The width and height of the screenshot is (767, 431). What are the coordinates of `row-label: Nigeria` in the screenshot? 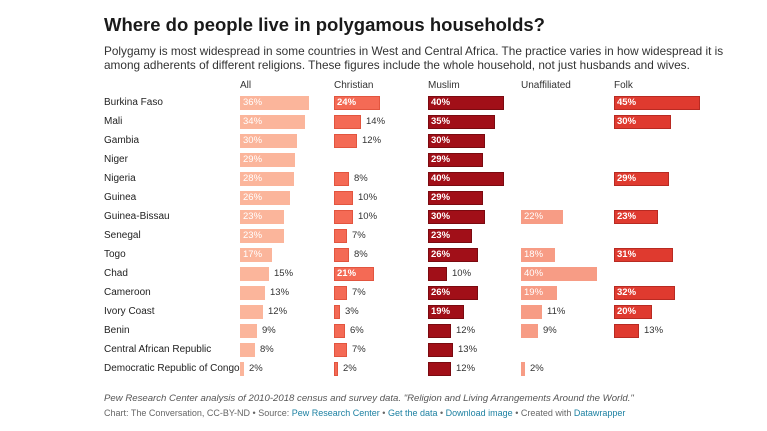 It's located at (120, 178).